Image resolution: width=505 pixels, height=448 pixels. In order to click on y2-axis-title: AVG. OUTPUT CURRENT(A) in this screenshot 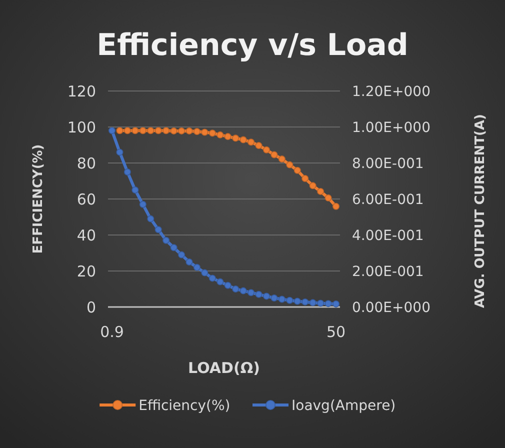, I will do `click(480, 211)`.